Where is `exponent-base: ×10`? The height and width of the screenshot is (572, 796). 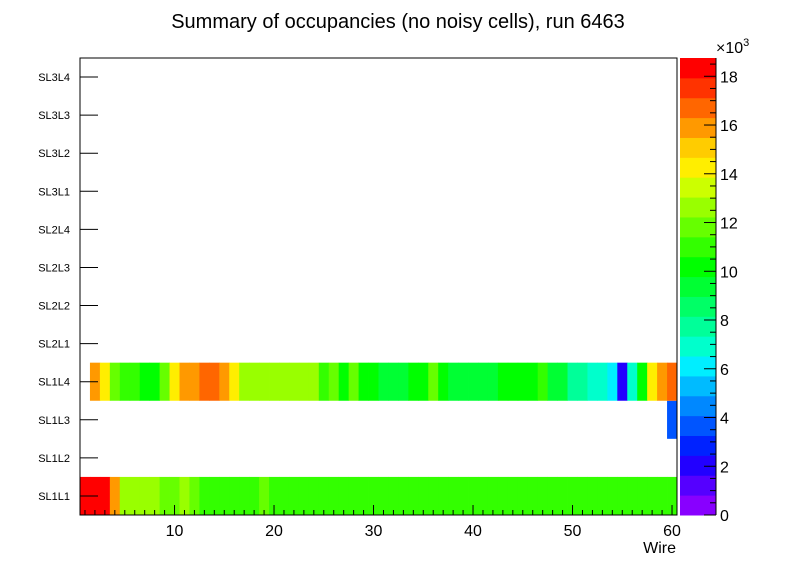 exponent-base: ×10 is located at coordinates (729, 48).